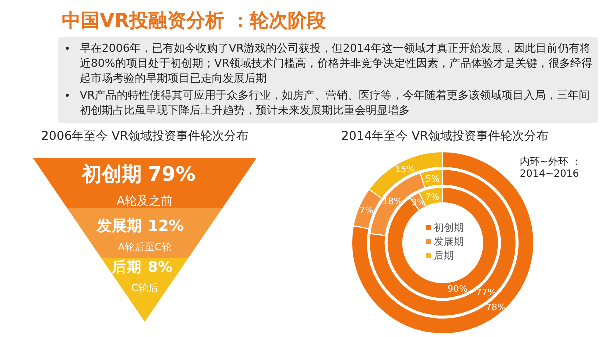 Image resolution: width=600 pixels, height=337 pixels. I want to click on data-label: 77%, so click(486, 293).